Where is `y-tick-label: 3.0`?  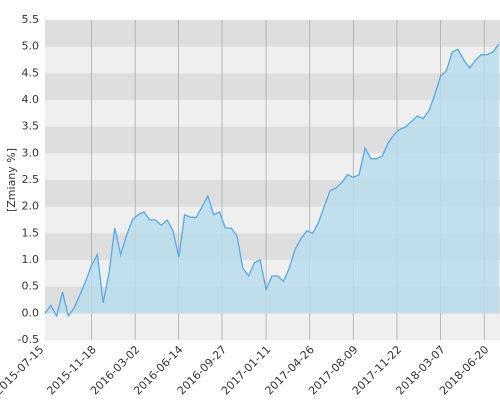
y-tick-label: 3.0 is located at coordinates (31, 152).